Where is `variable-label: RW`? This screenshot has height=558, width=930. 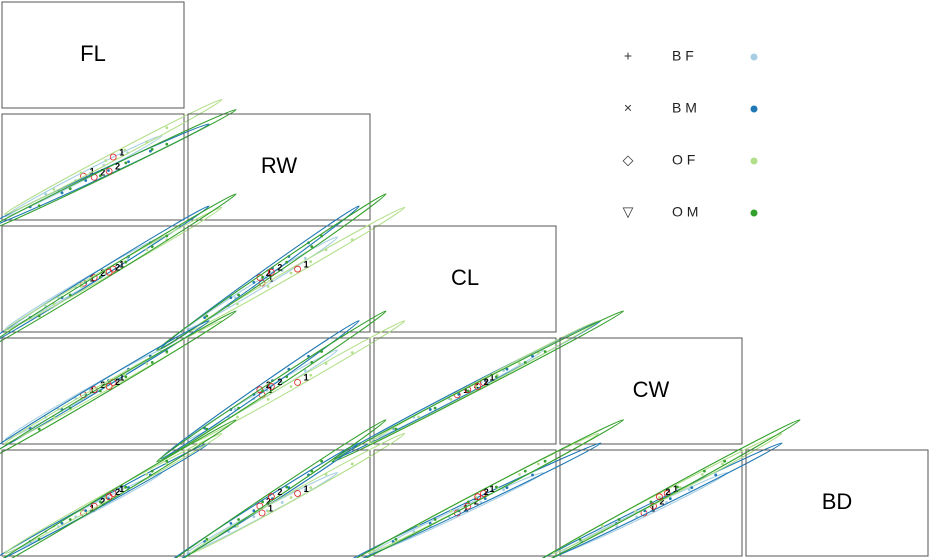 variable-label: RW is located at coordinates (279, 165).